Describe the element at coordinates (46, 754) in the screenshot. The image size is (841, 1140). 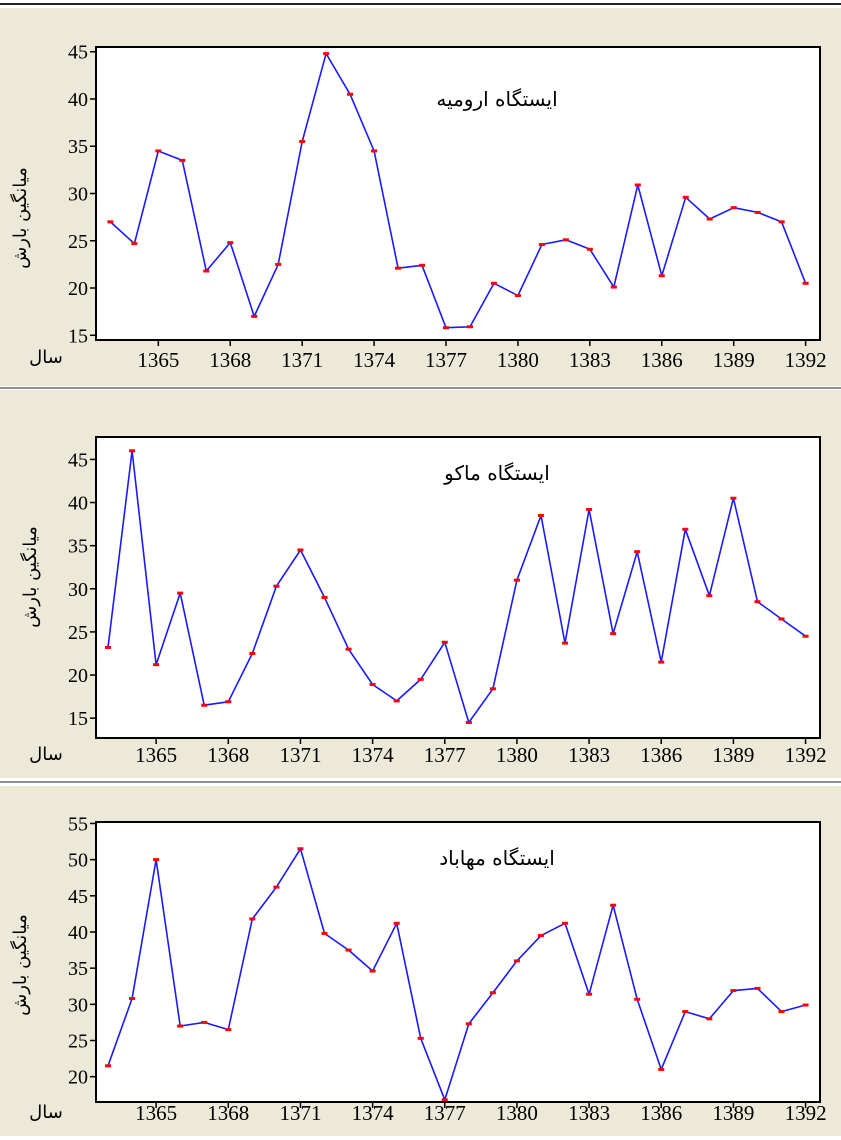
I see `x-axis-title: سال` at that location.